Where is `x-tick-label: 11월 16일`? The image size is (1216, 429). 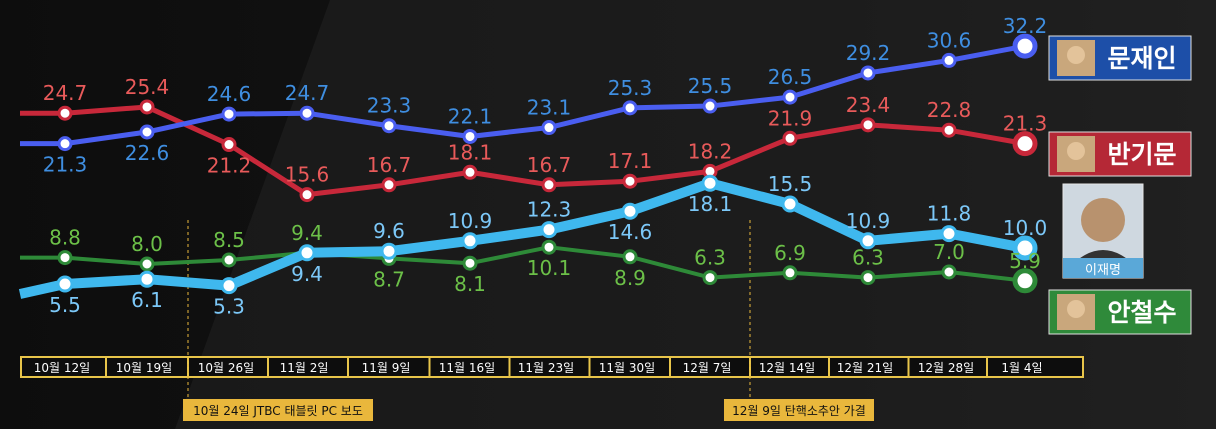 x-tick-label: 11월 16일 is located at coordinates (467, 368).